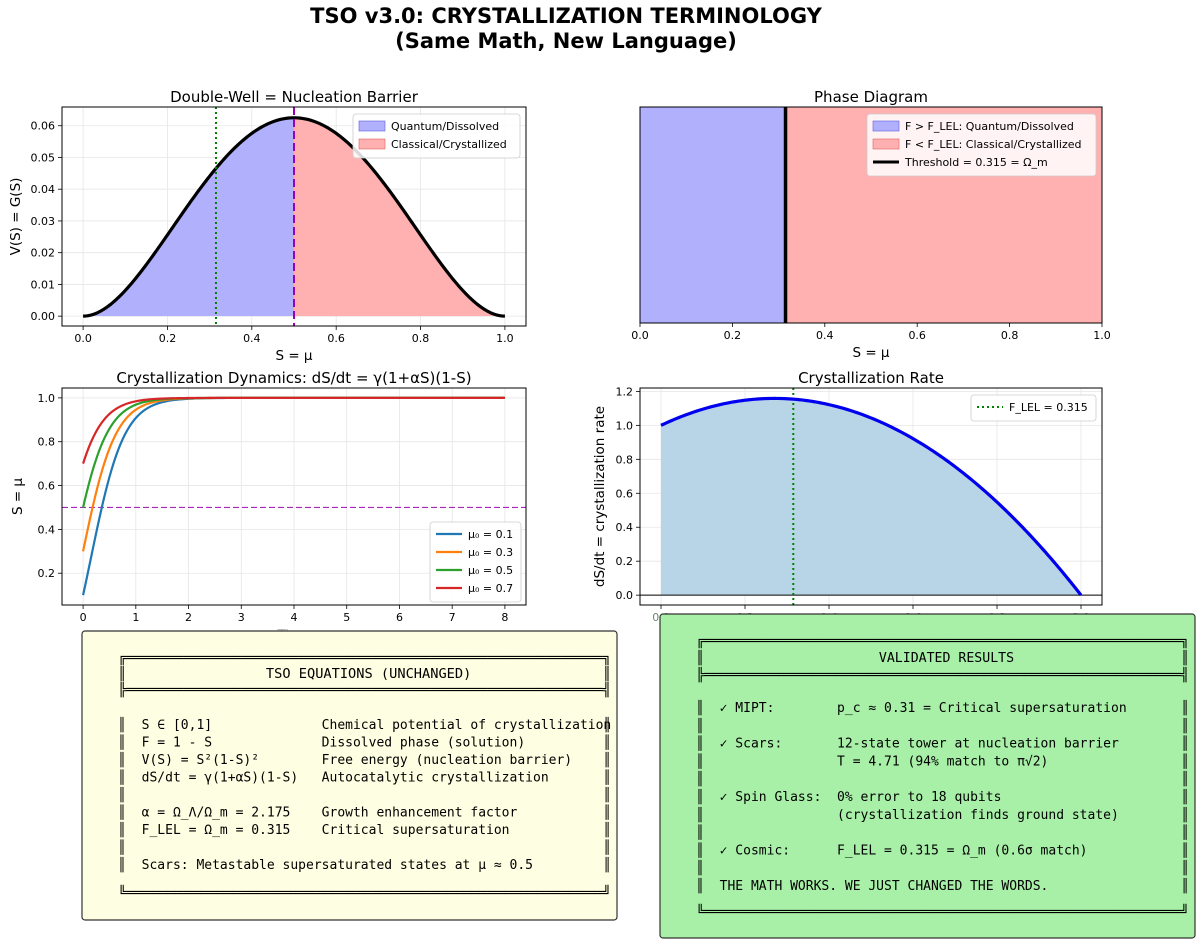 The image size is (1200, 943). Describe the element at coordinates (241, 617) in the screenshot. I see `x-tick-label: 3` at that location.